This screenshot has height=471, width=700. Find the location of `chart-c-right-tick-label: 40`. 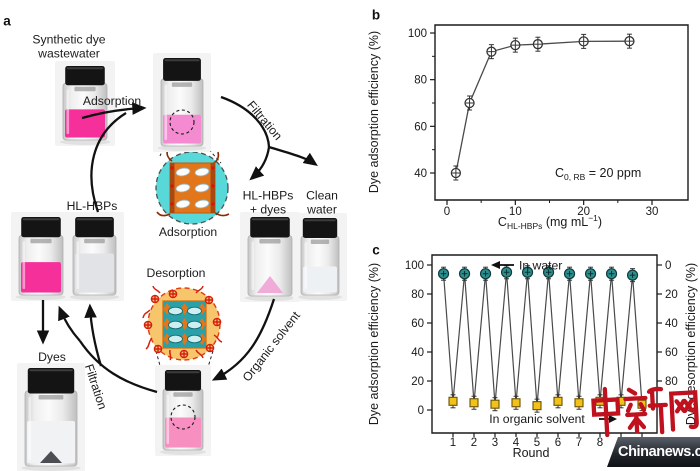

chart-c-right-tick-label: 40 is located at coordinates (671, 324).